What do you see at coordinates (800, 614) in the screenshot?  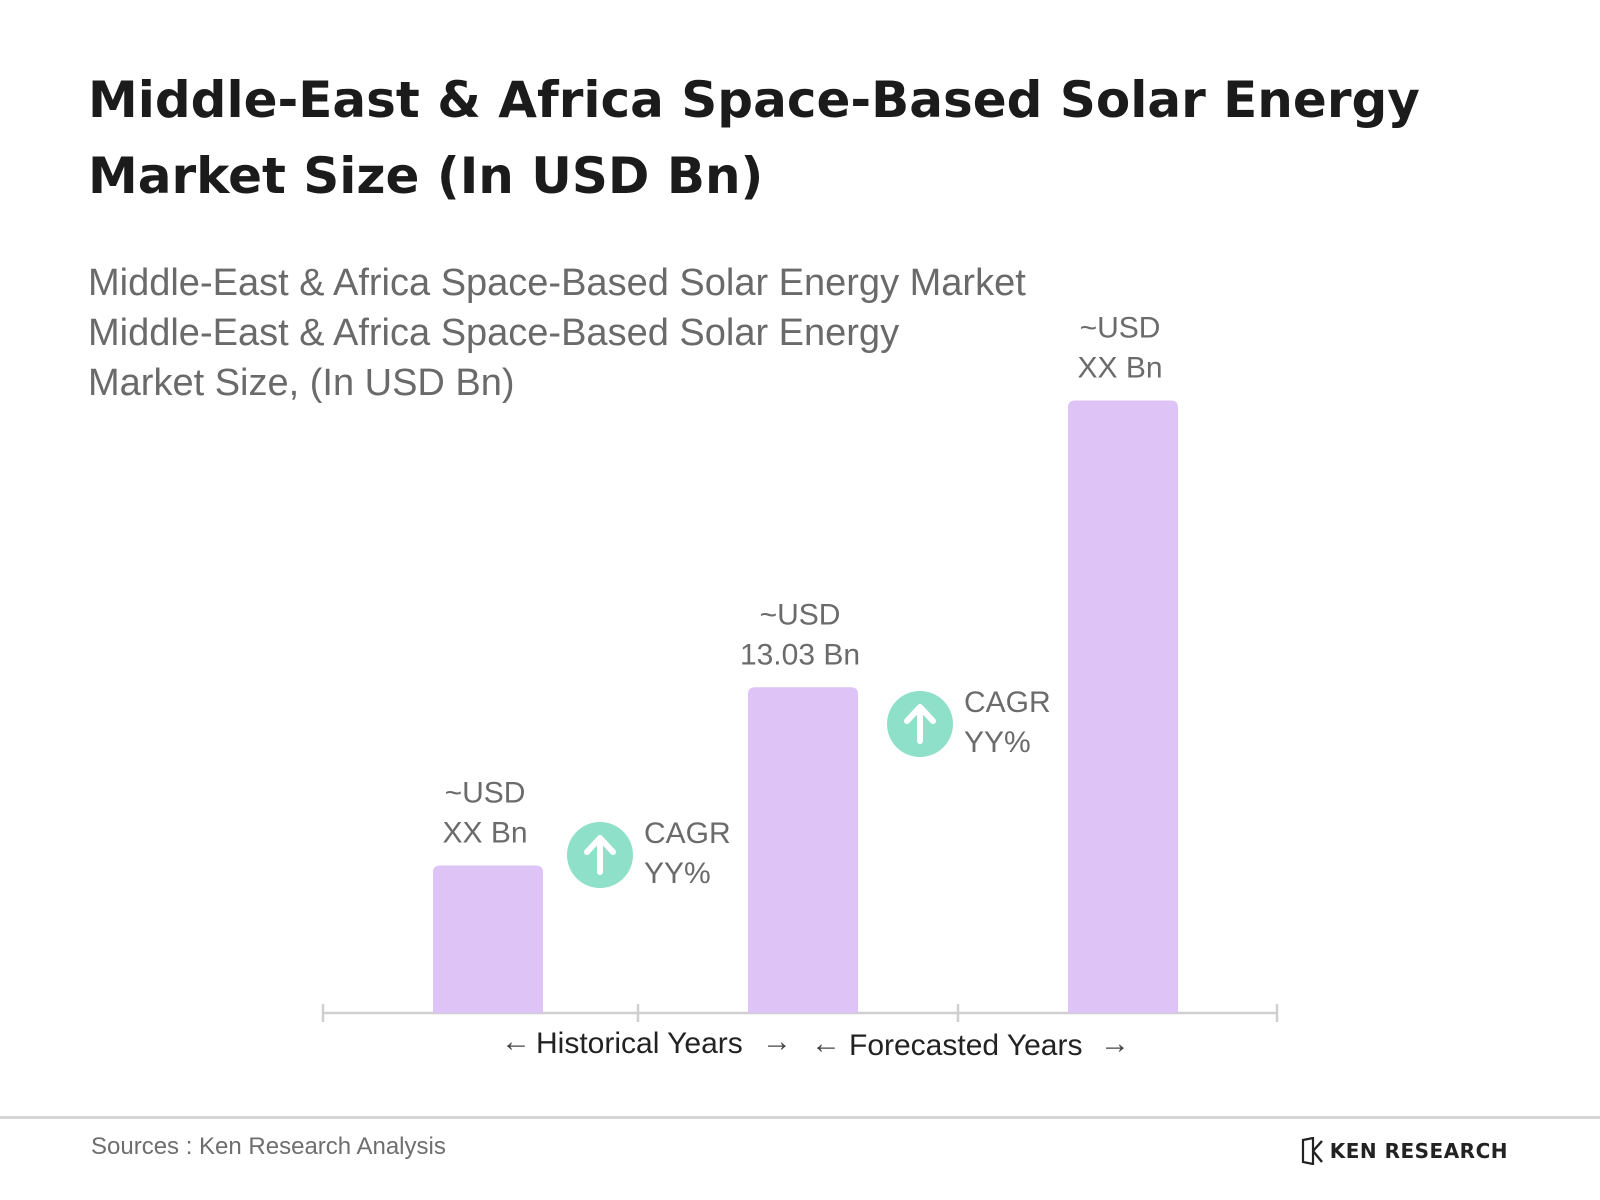 I see `bar-value-label-2-line-1: ~USD` at bounding box center [800, 614].